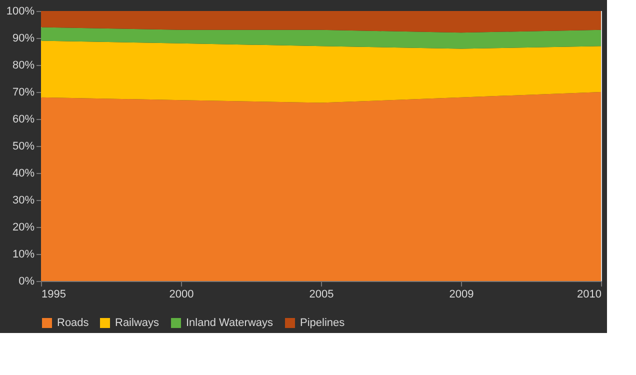  What do you see at coordinates (323, 323) in the screenshot?
I see `legend-label: Pipelines` at bounding box center [323, 323].